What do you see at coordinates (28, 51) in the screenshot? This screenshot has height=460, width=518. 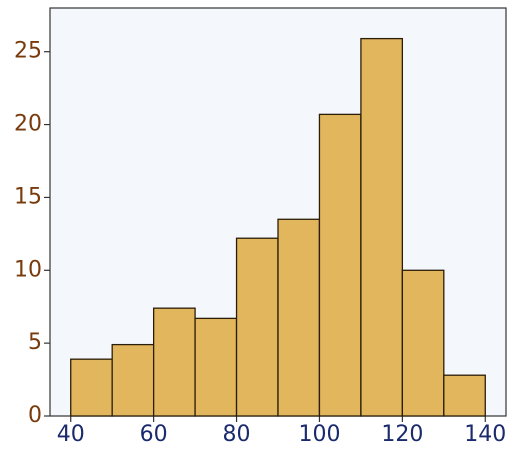 I see `y-tick-label: 25` at bounding box center [28, 51].